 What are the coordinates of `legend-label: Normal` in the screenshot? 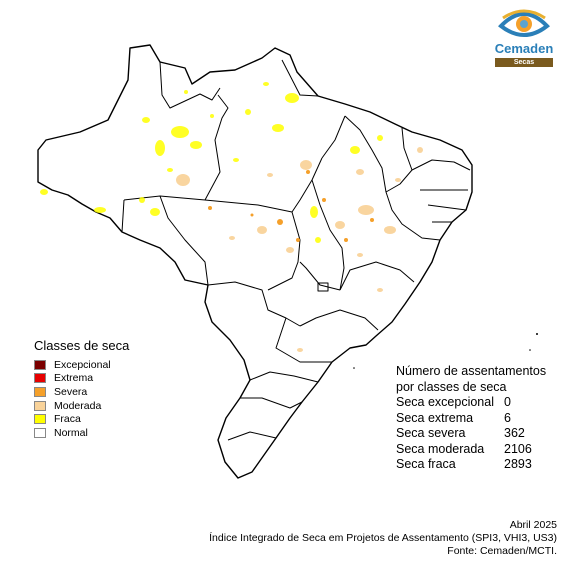 It's located at (71, 432).